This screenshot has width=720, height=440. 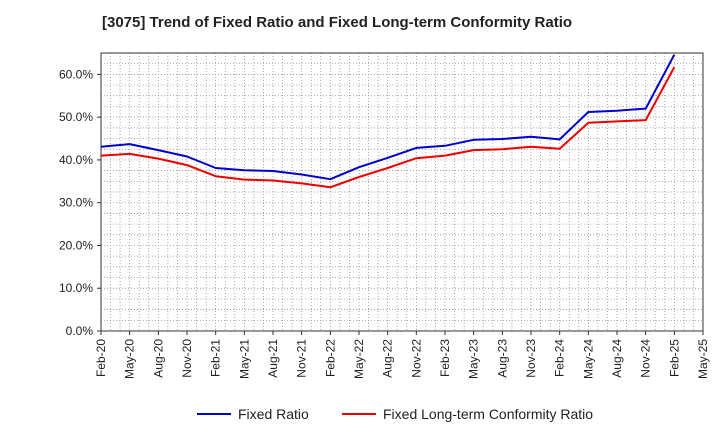 I want to click on x-tick-label: May-23, so click(x=474, y=359).